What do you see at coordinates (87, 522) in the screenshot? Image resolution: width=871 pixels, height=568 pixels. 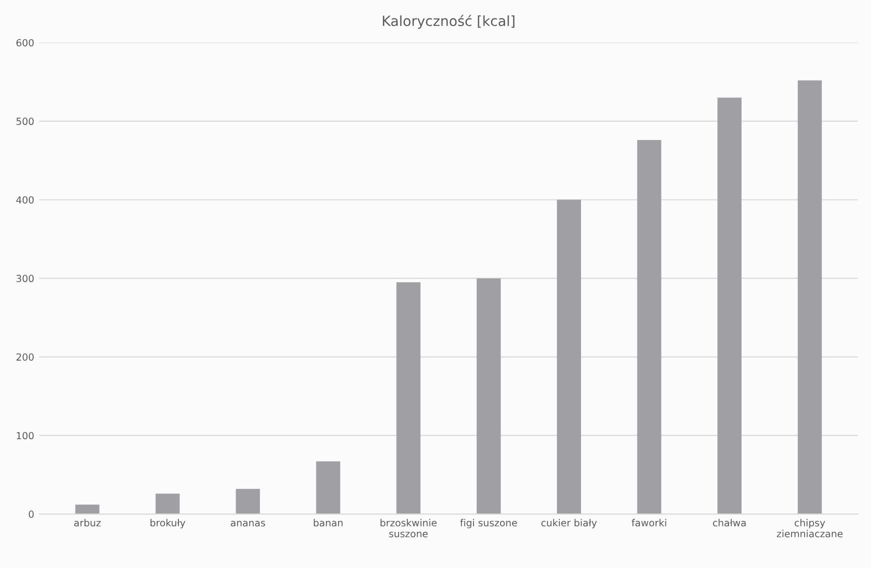 I see `x-tick-label: arbuz` at bounding box center [87, 522].